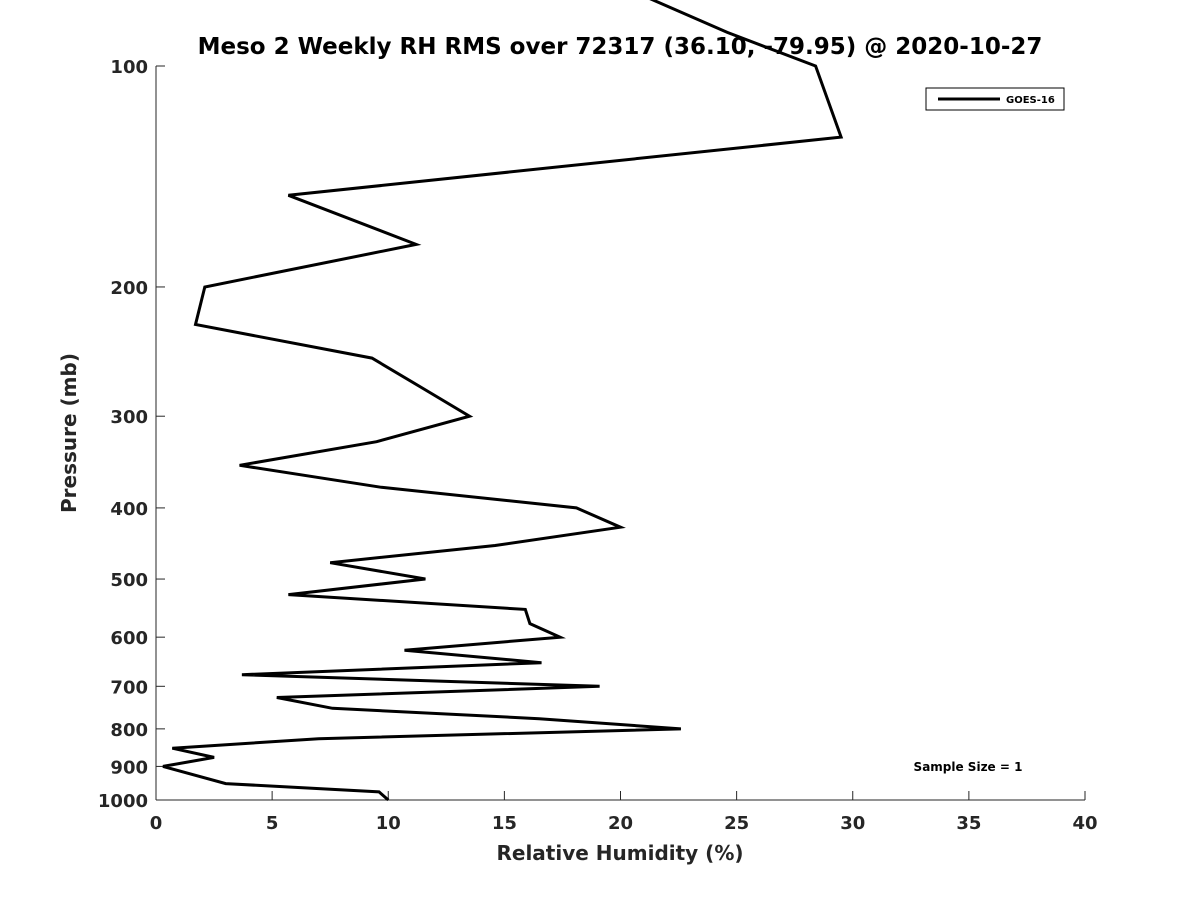 The image size is (1200, 900). I want to click on sample-size-annotation: Sample Size = 1, so click(968, 767).